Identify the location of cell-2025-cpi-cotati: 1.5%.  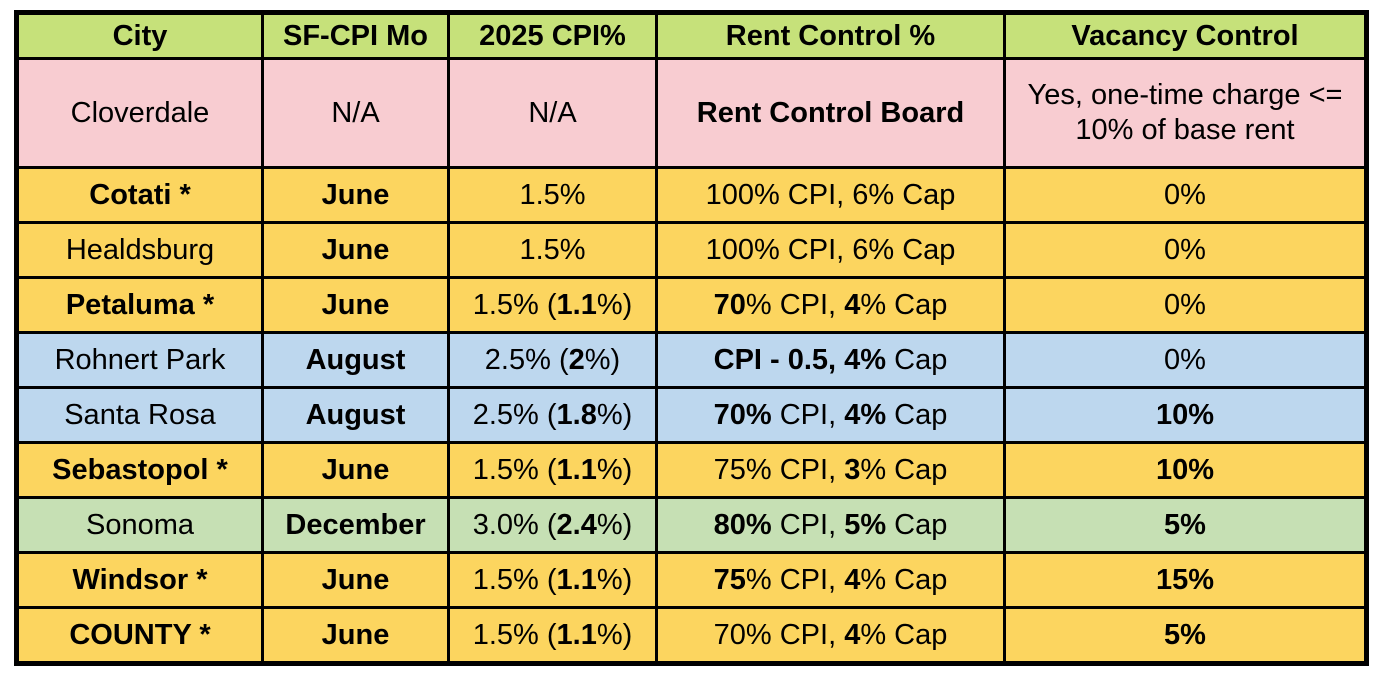
(552, 195).